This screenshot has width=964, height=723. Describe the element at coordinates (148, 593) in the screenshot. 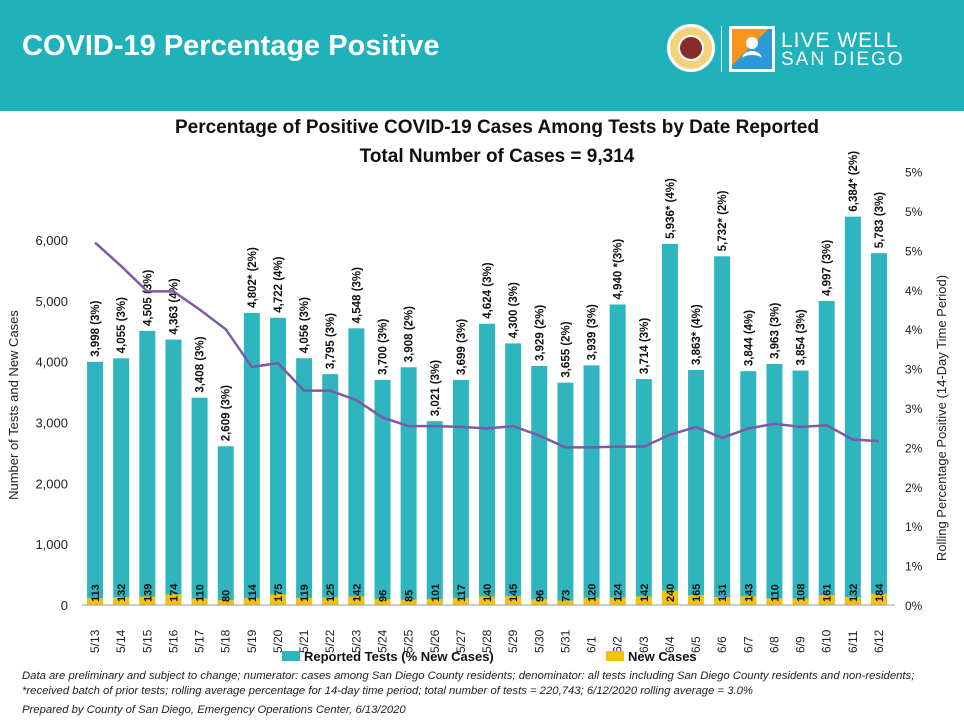

I see `cases-data-label: 139` at that location.